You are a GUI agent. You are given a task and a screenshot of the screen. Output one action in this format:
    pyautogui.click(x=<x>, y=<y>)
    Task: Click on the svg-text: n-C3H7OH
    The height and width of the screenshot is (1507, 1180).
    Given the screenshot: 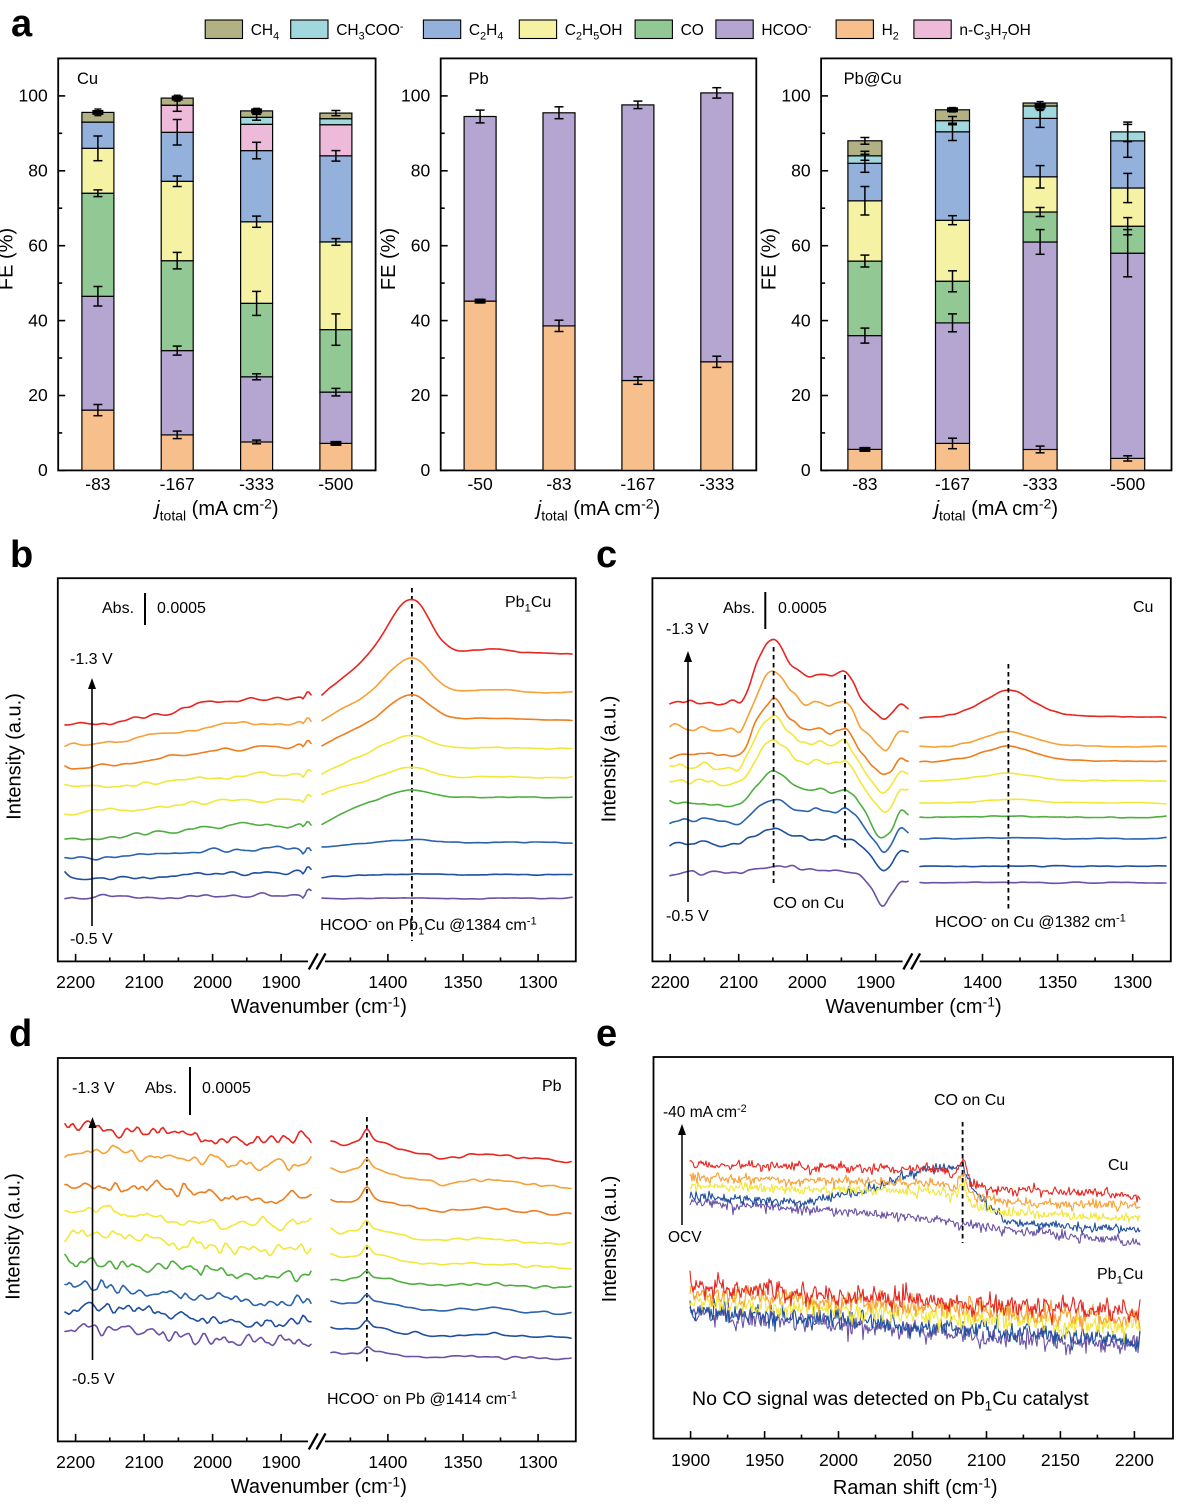 What is the action you would take?
    pyautogui.click(x=994, y=32)
    